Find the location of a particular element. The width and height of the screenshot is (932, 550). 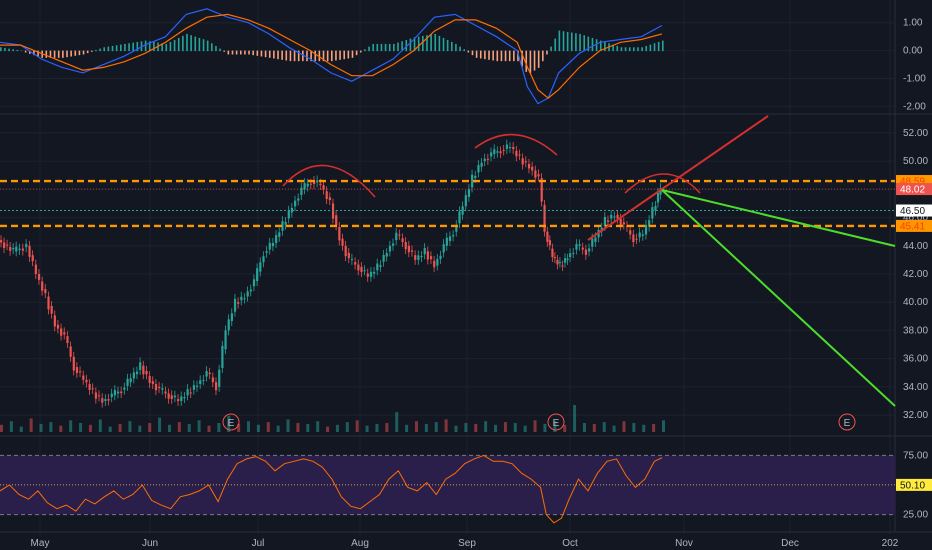

price-level-label: 48.02 is located at coordinates (912, 190).